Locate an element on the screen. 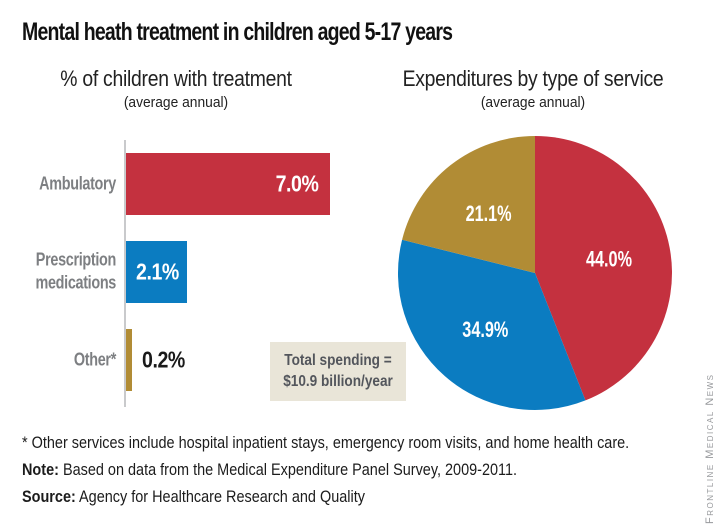  pie-slice-label: 21.1% is located at coordinates (489, 213).